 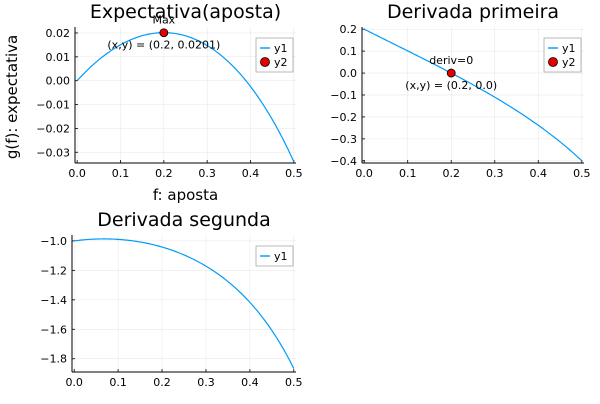 I want to click on chart-title: Derivada primeira, so click(x=473, y=12).